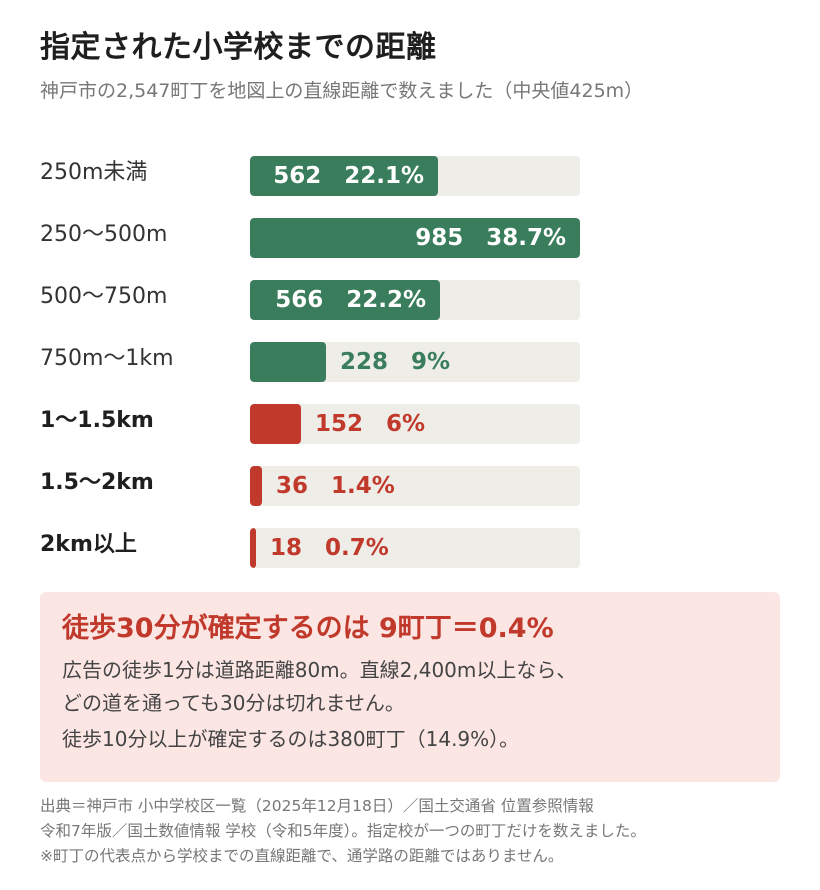  I want to click on value-label: 18 0.7%, so click(329, 548).